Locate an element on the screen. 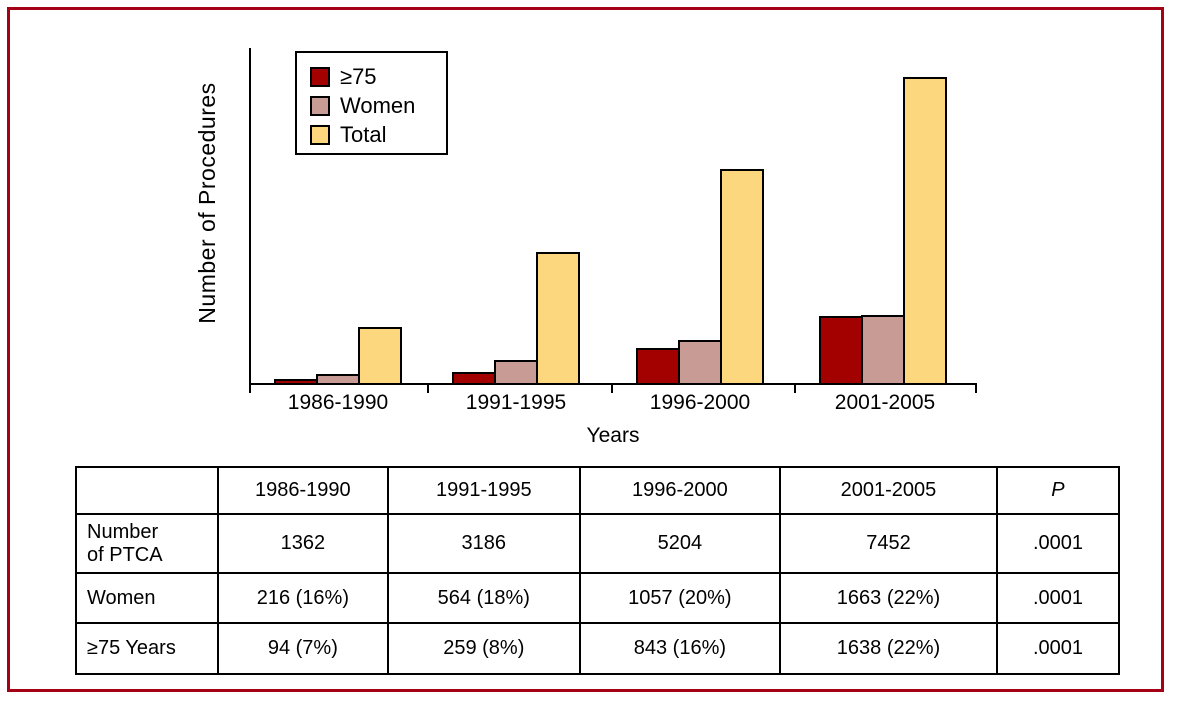  legend-label-women: Women is located at coordinates (378, 105).